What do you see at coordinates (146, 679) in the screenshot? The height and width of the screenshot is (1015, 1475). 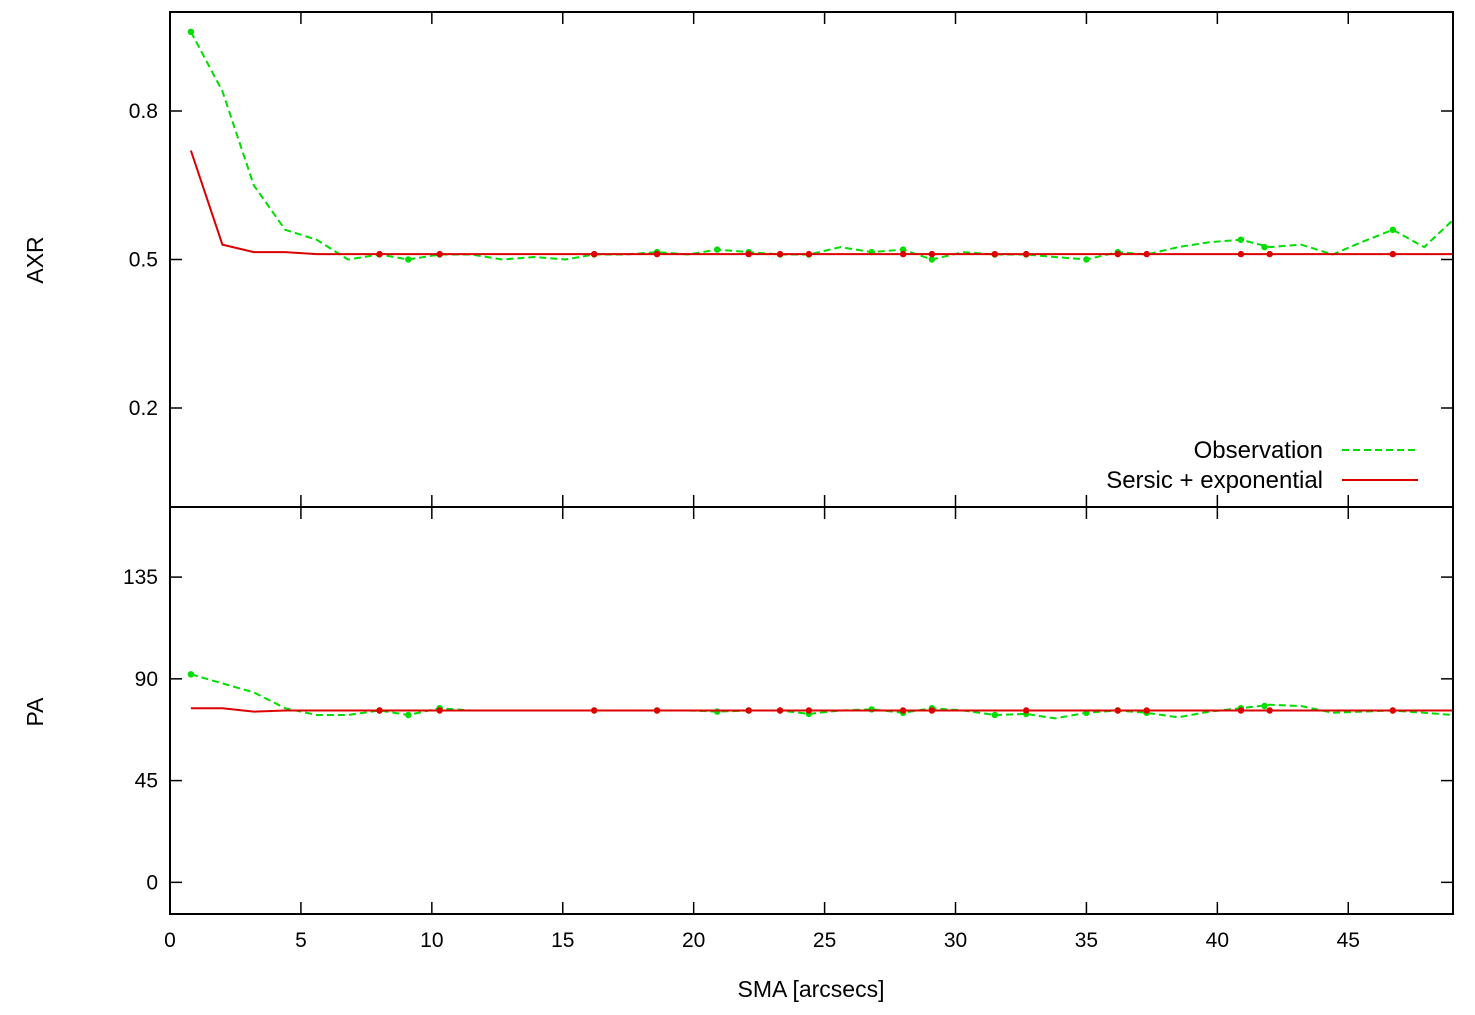 I see `pa-ytick-label: 90` at bounding box center [146, 679].